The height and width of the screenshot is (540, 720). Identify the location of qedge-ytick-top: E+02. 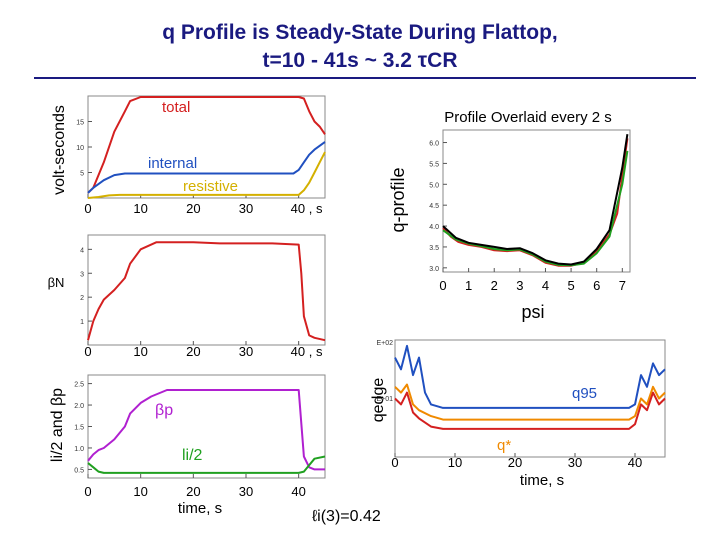
(384, 343).